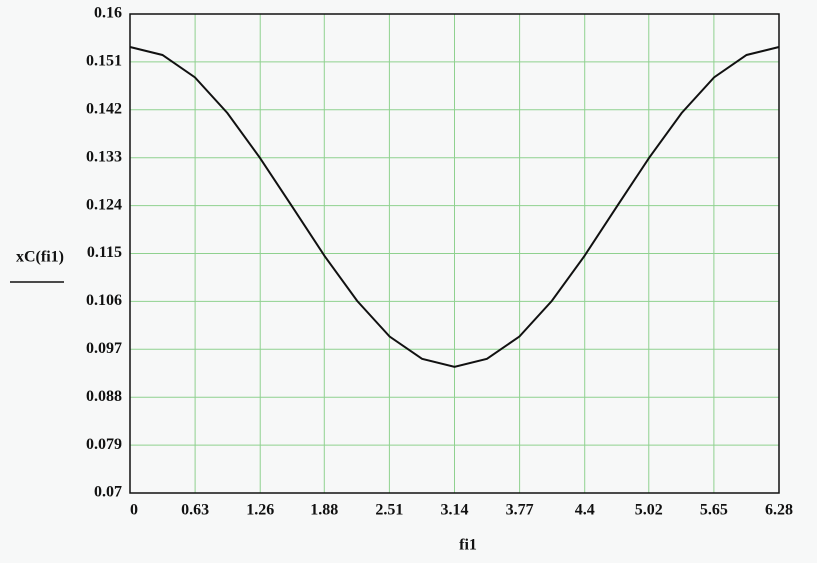 The height and width of the screenshot is (563, 817). I want to click on y-tick-label: 0.07, so click(108, 492).